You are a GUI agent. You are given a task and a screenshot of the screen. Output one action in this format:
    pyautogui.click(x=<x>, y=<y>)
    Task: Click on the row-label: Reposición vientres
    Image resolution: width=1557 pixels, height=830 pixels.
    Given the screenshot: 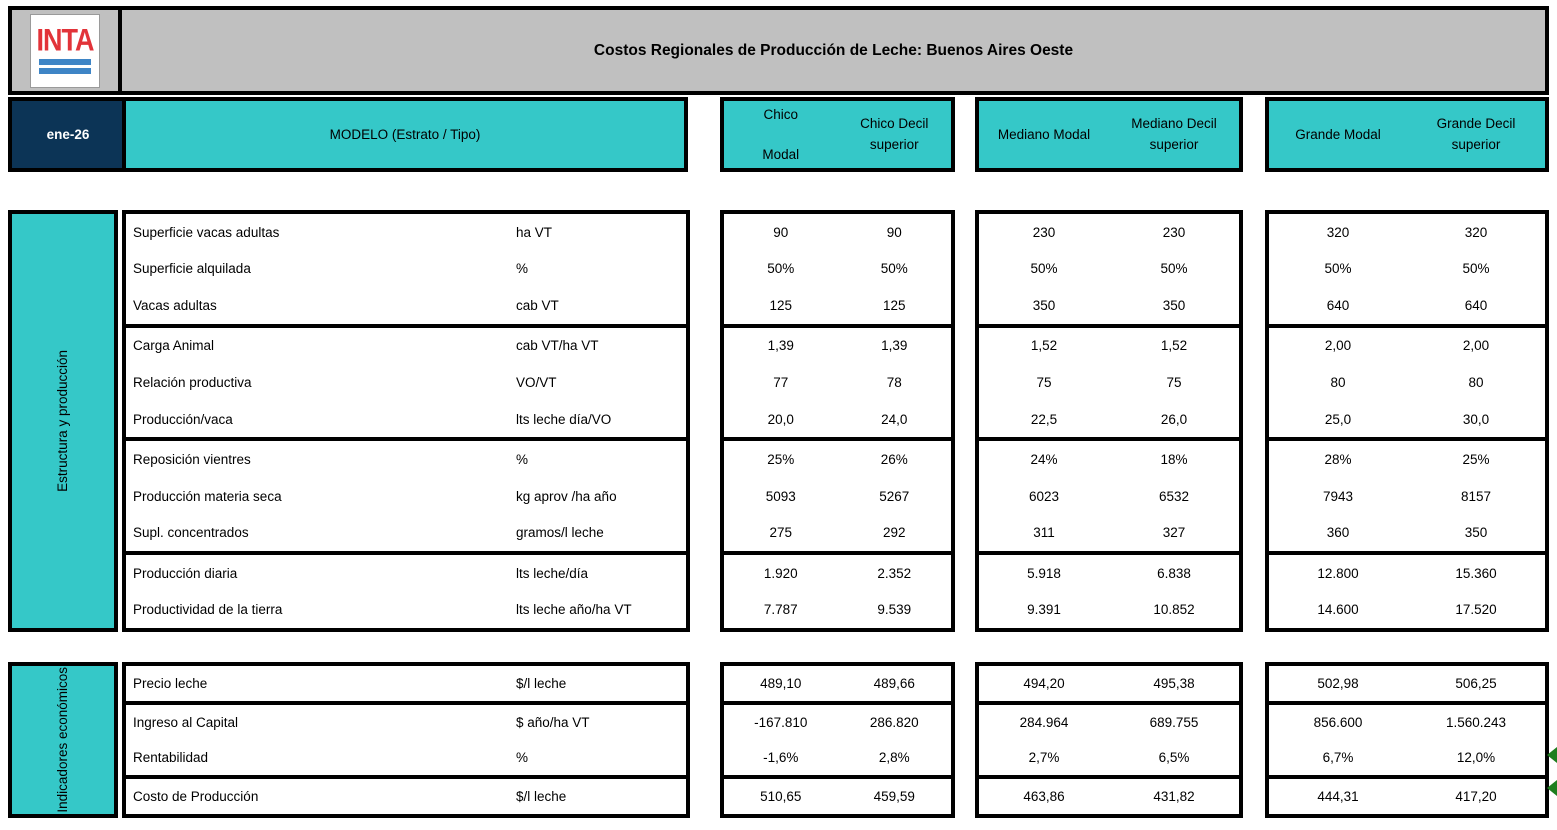 What is the action you would take?
    pyautogui.click(x=192, y=460)
    